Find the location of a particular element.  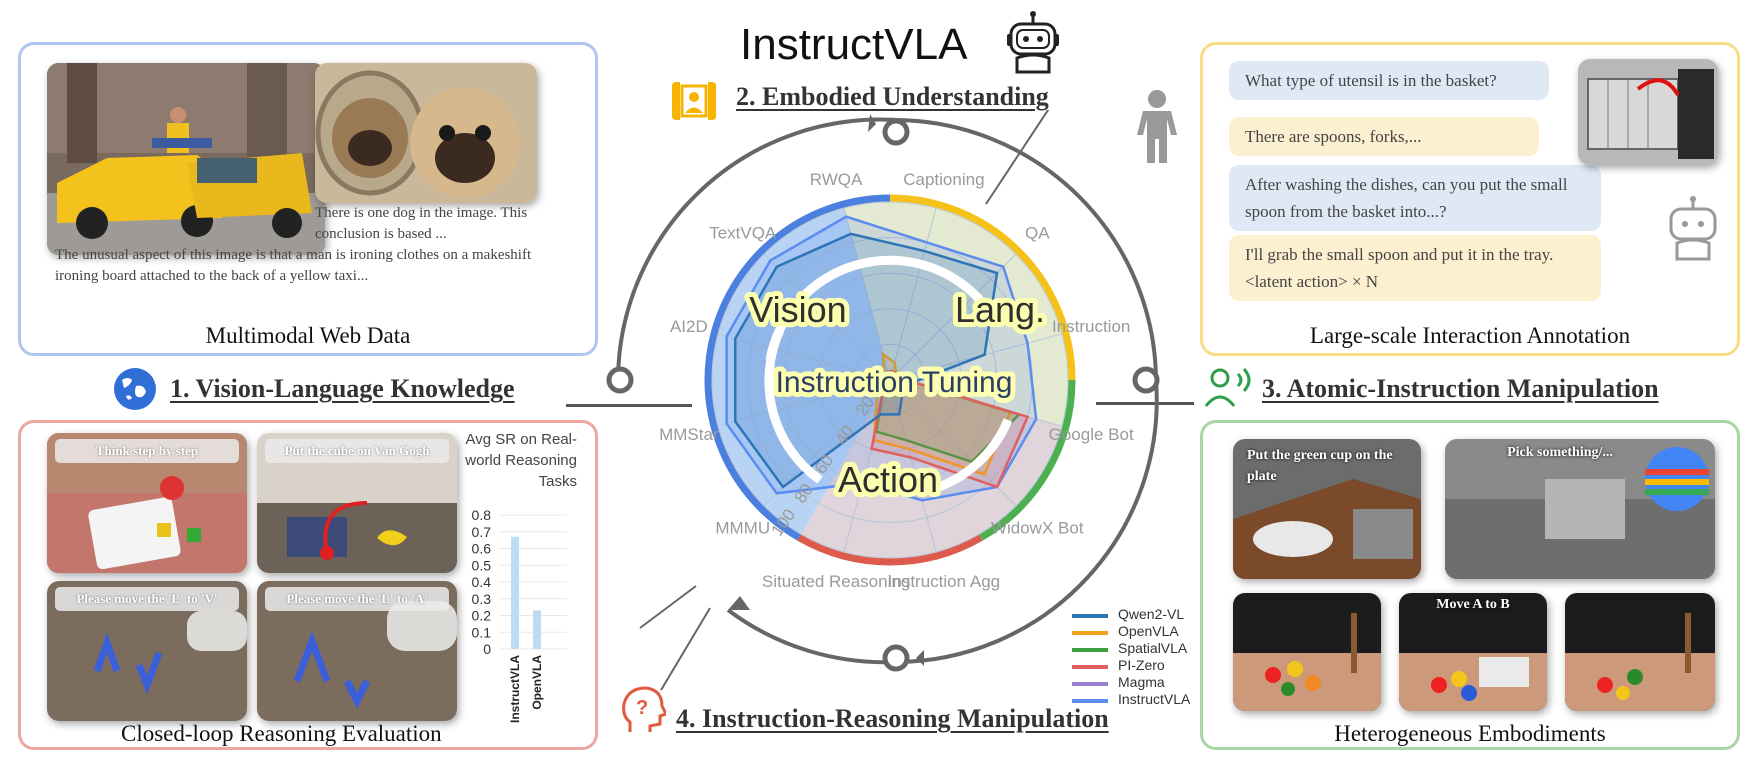

section1-connector is located at coordinates (629, 405).